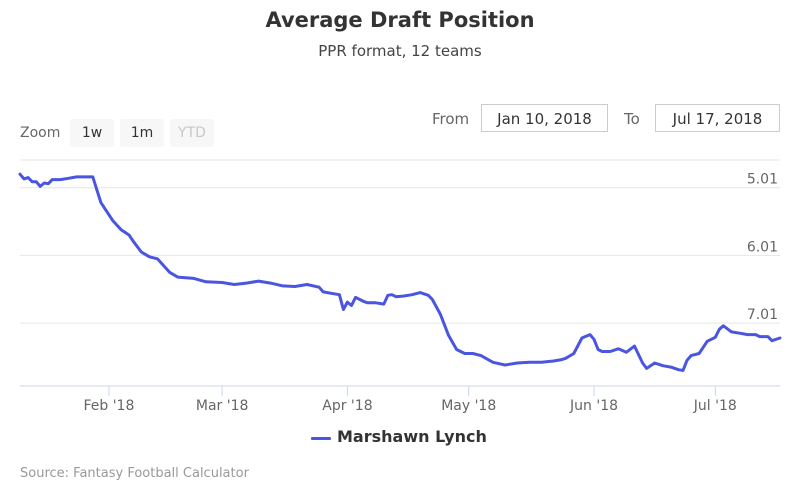 The height and width of the screenshot is (500, 800). I want to click on legend-label: Marshawn Lynch, so click(412, 436).